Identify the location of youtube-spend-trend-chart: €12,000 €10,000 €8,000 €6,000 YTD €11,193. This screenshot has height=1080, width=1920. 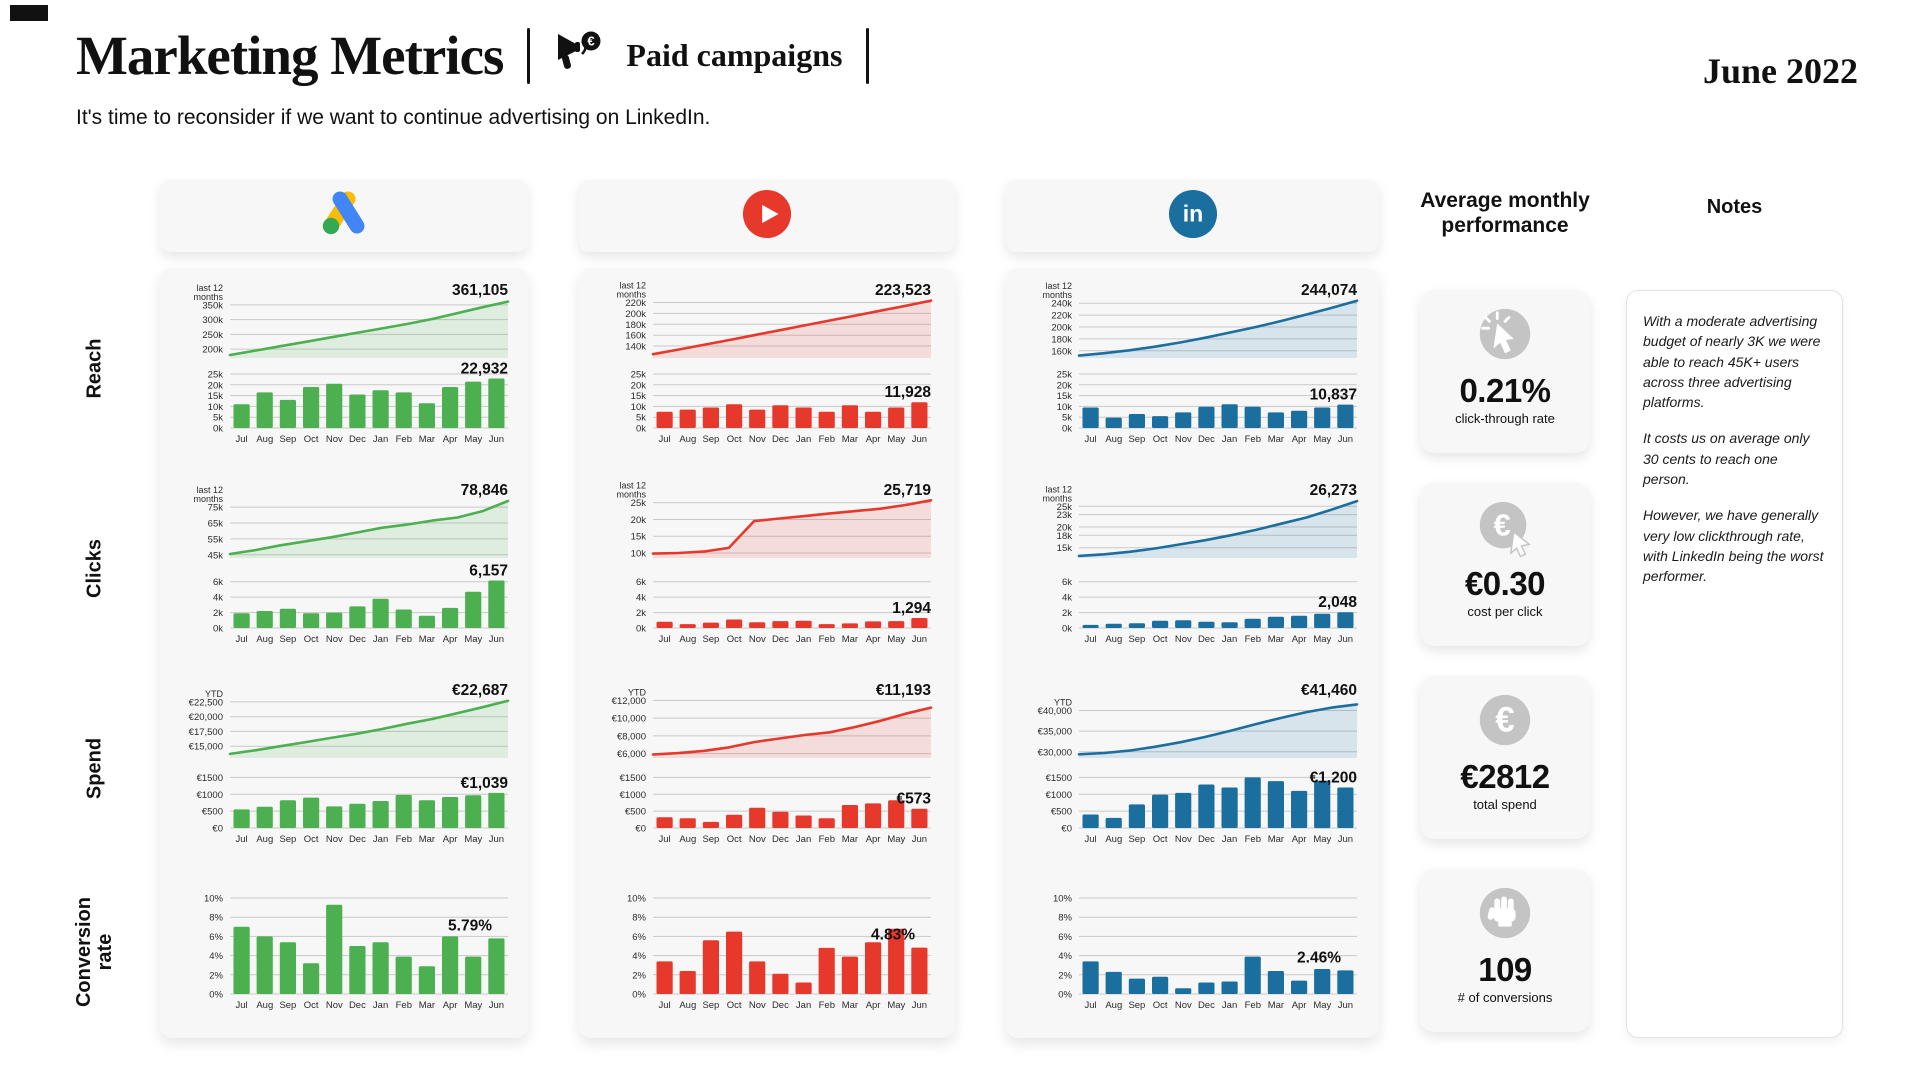
(767, 722).